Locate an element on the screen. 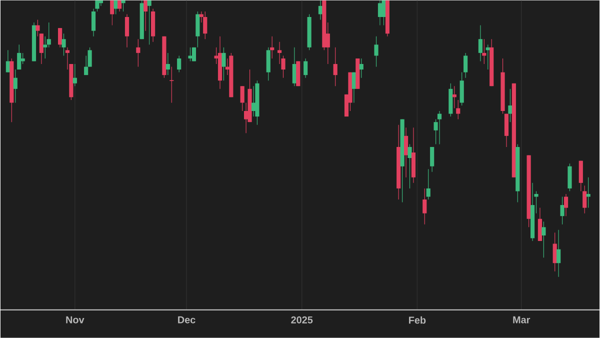 The height and width of the screenshot is (338, 600). x-tick-label: Dec is located at coordinates (187, 320).